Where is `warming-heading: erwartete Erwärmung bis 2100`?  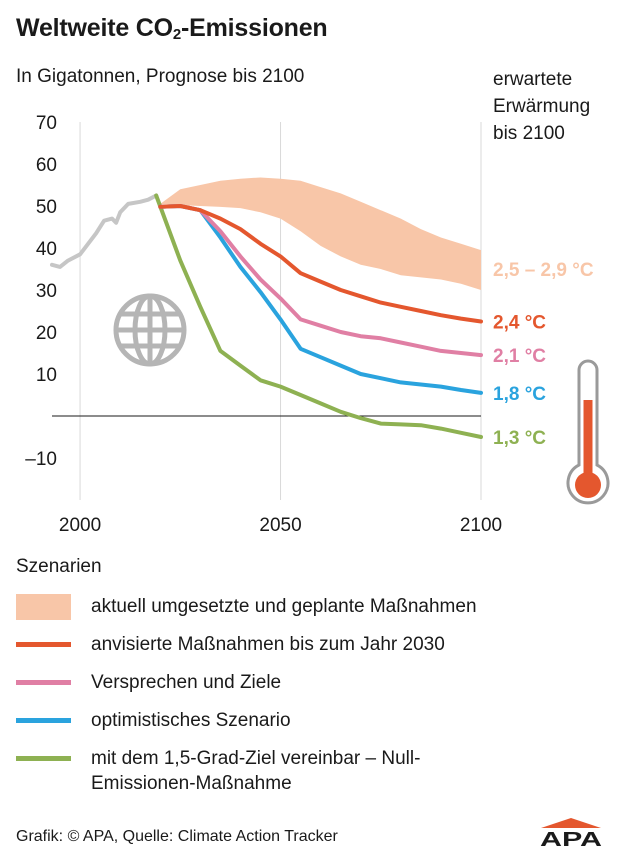
warming-heading: erwartete Erwärmung bis 2100 is located at coordinates (555, 106).